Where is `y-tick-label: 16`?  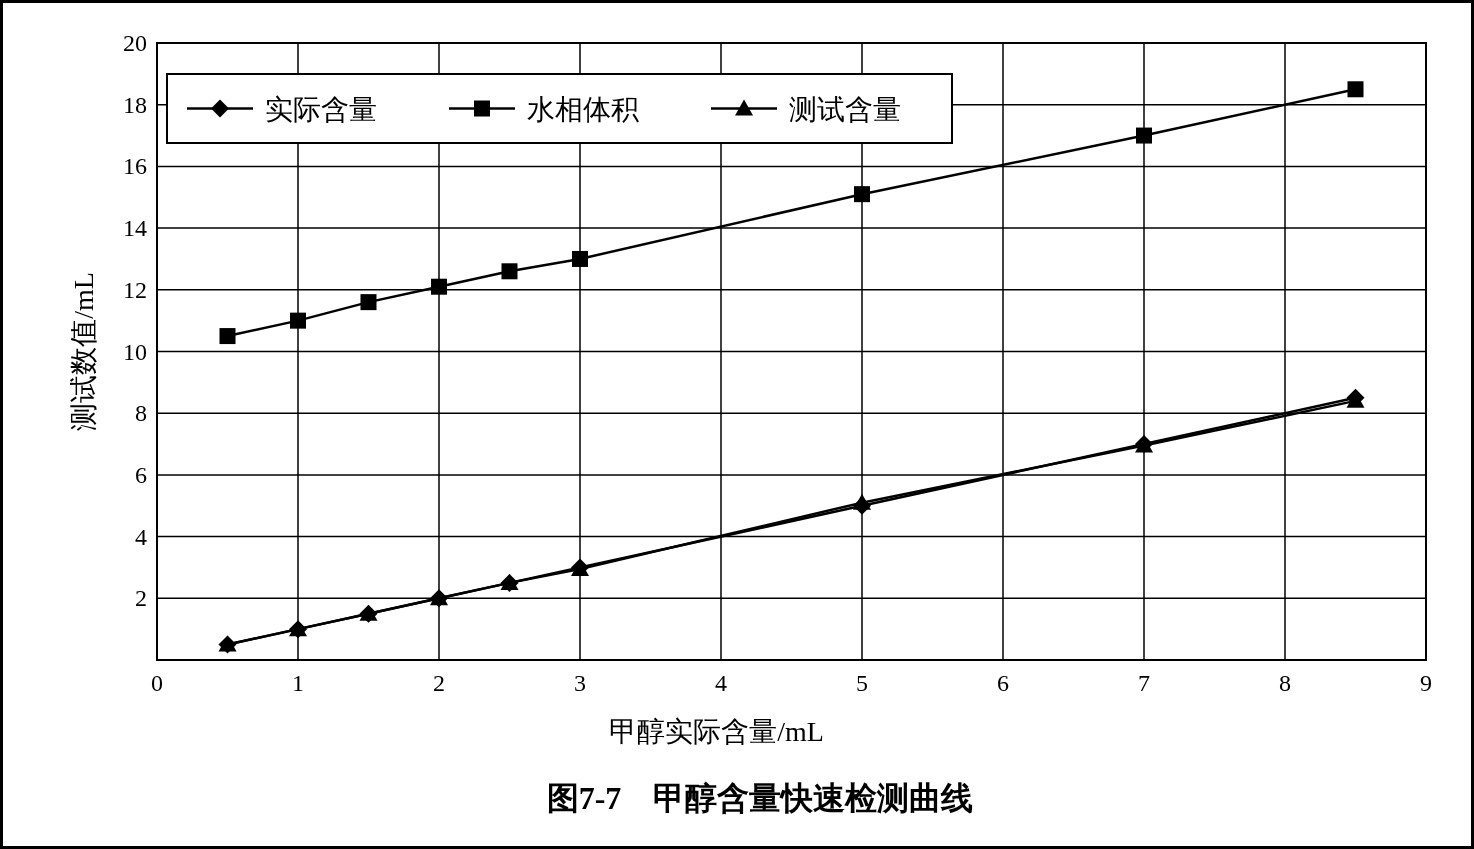 y-tick-label: 16 is located at coordinates (135, 166).